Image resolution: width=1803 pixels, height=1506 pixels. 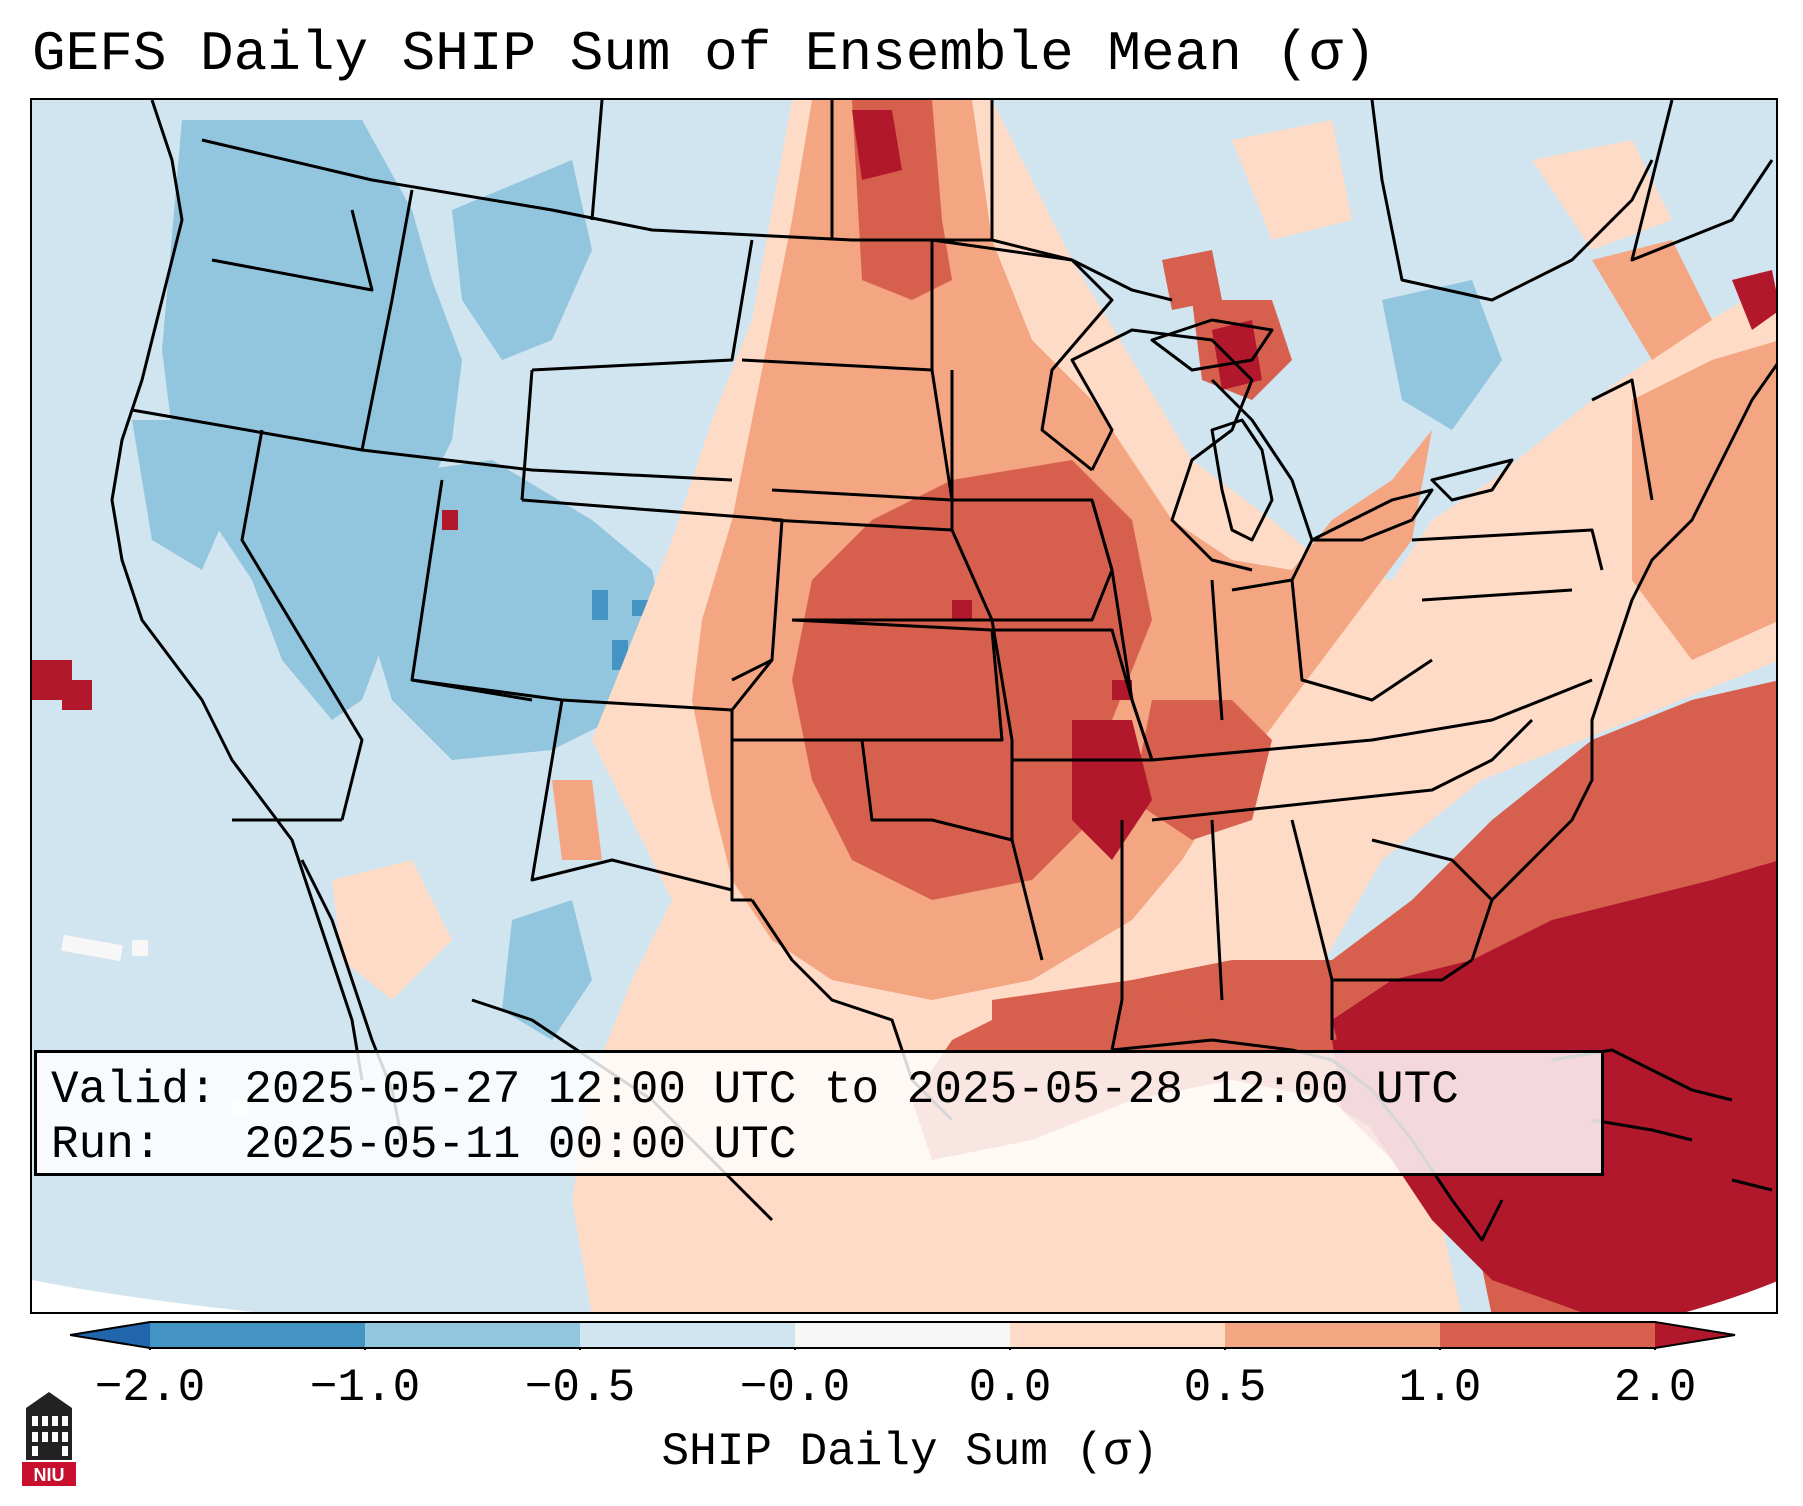 What do you see at coordinates (106, 1145) in the screenshot?
I see `run-label: Run:` at bounding box center [106, 1145].